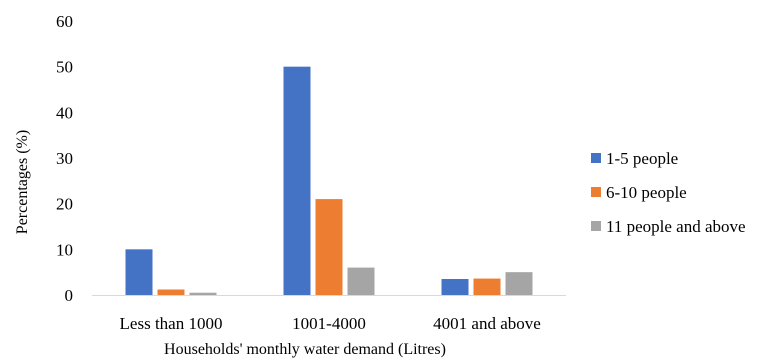  I want to click on y-axis-title: Percentages (%), so click(22, 182).